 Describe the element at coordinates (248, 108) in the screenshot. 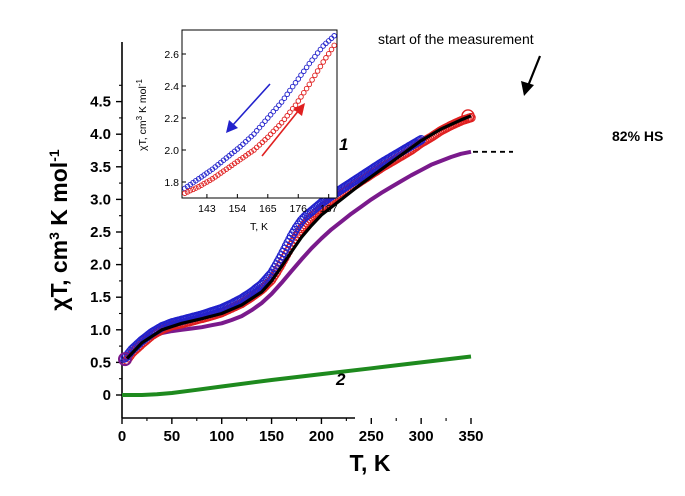

I see `inset-blue-arrow` at that location.